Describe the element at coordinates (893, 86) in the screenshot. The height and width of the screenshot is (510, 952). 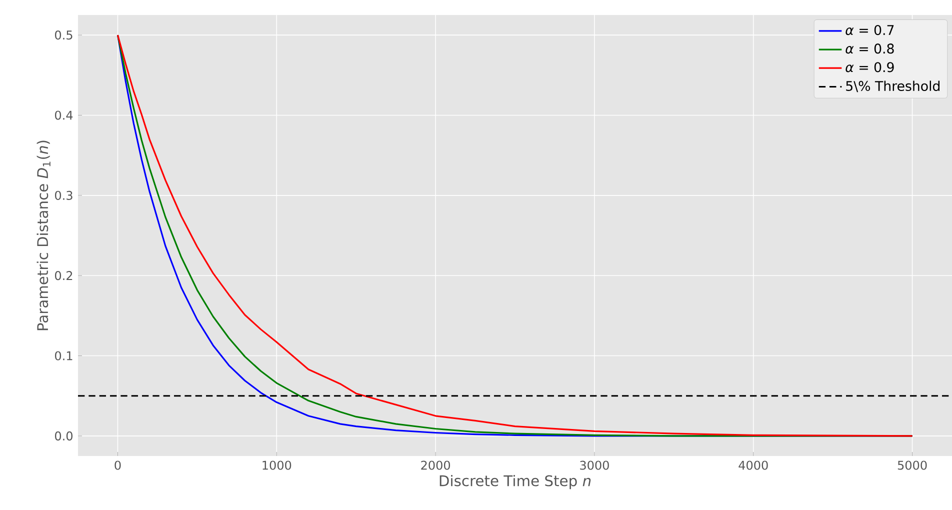
I see `legend-label: 5\% Threshold` at that location.